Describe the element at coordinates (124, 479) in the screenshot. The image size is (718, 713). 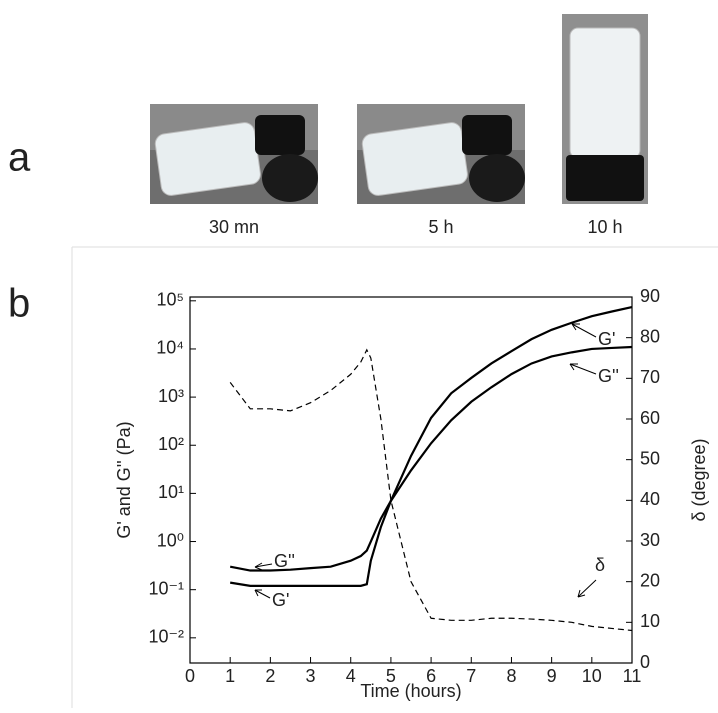
I see `y-axis-title: G' and G'' (Pa)` at that location.